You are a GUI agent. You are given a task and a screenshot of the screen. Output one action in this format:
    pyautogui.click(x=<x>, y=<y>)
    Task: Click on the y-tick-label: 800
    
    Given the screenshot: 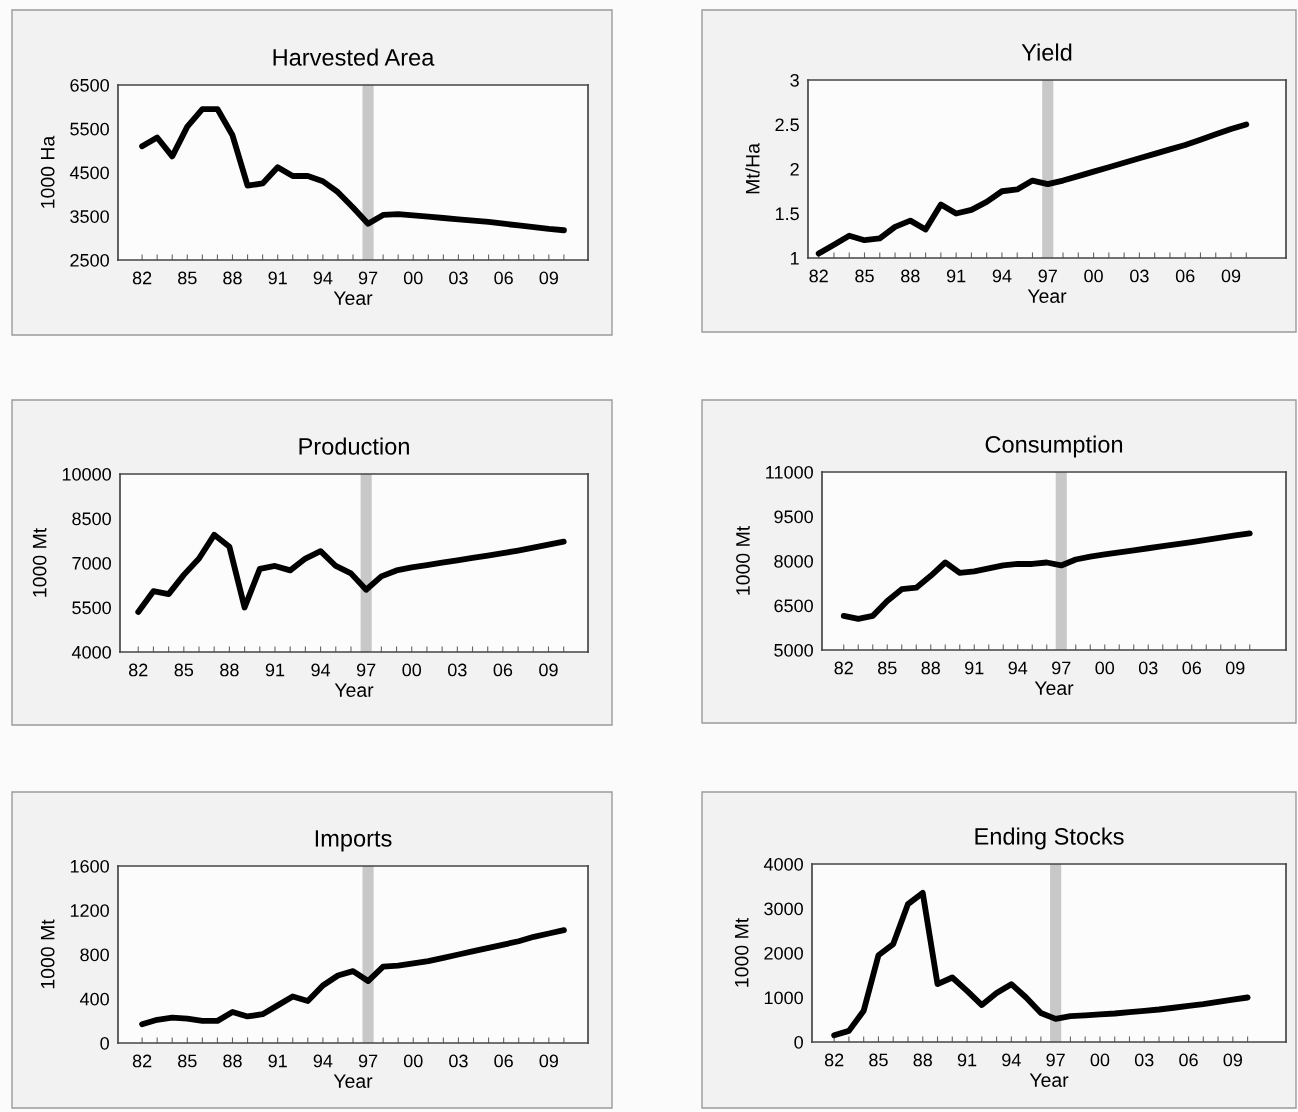 What is the action you would take?
    pyautogui.click(x=94, y=955)
    